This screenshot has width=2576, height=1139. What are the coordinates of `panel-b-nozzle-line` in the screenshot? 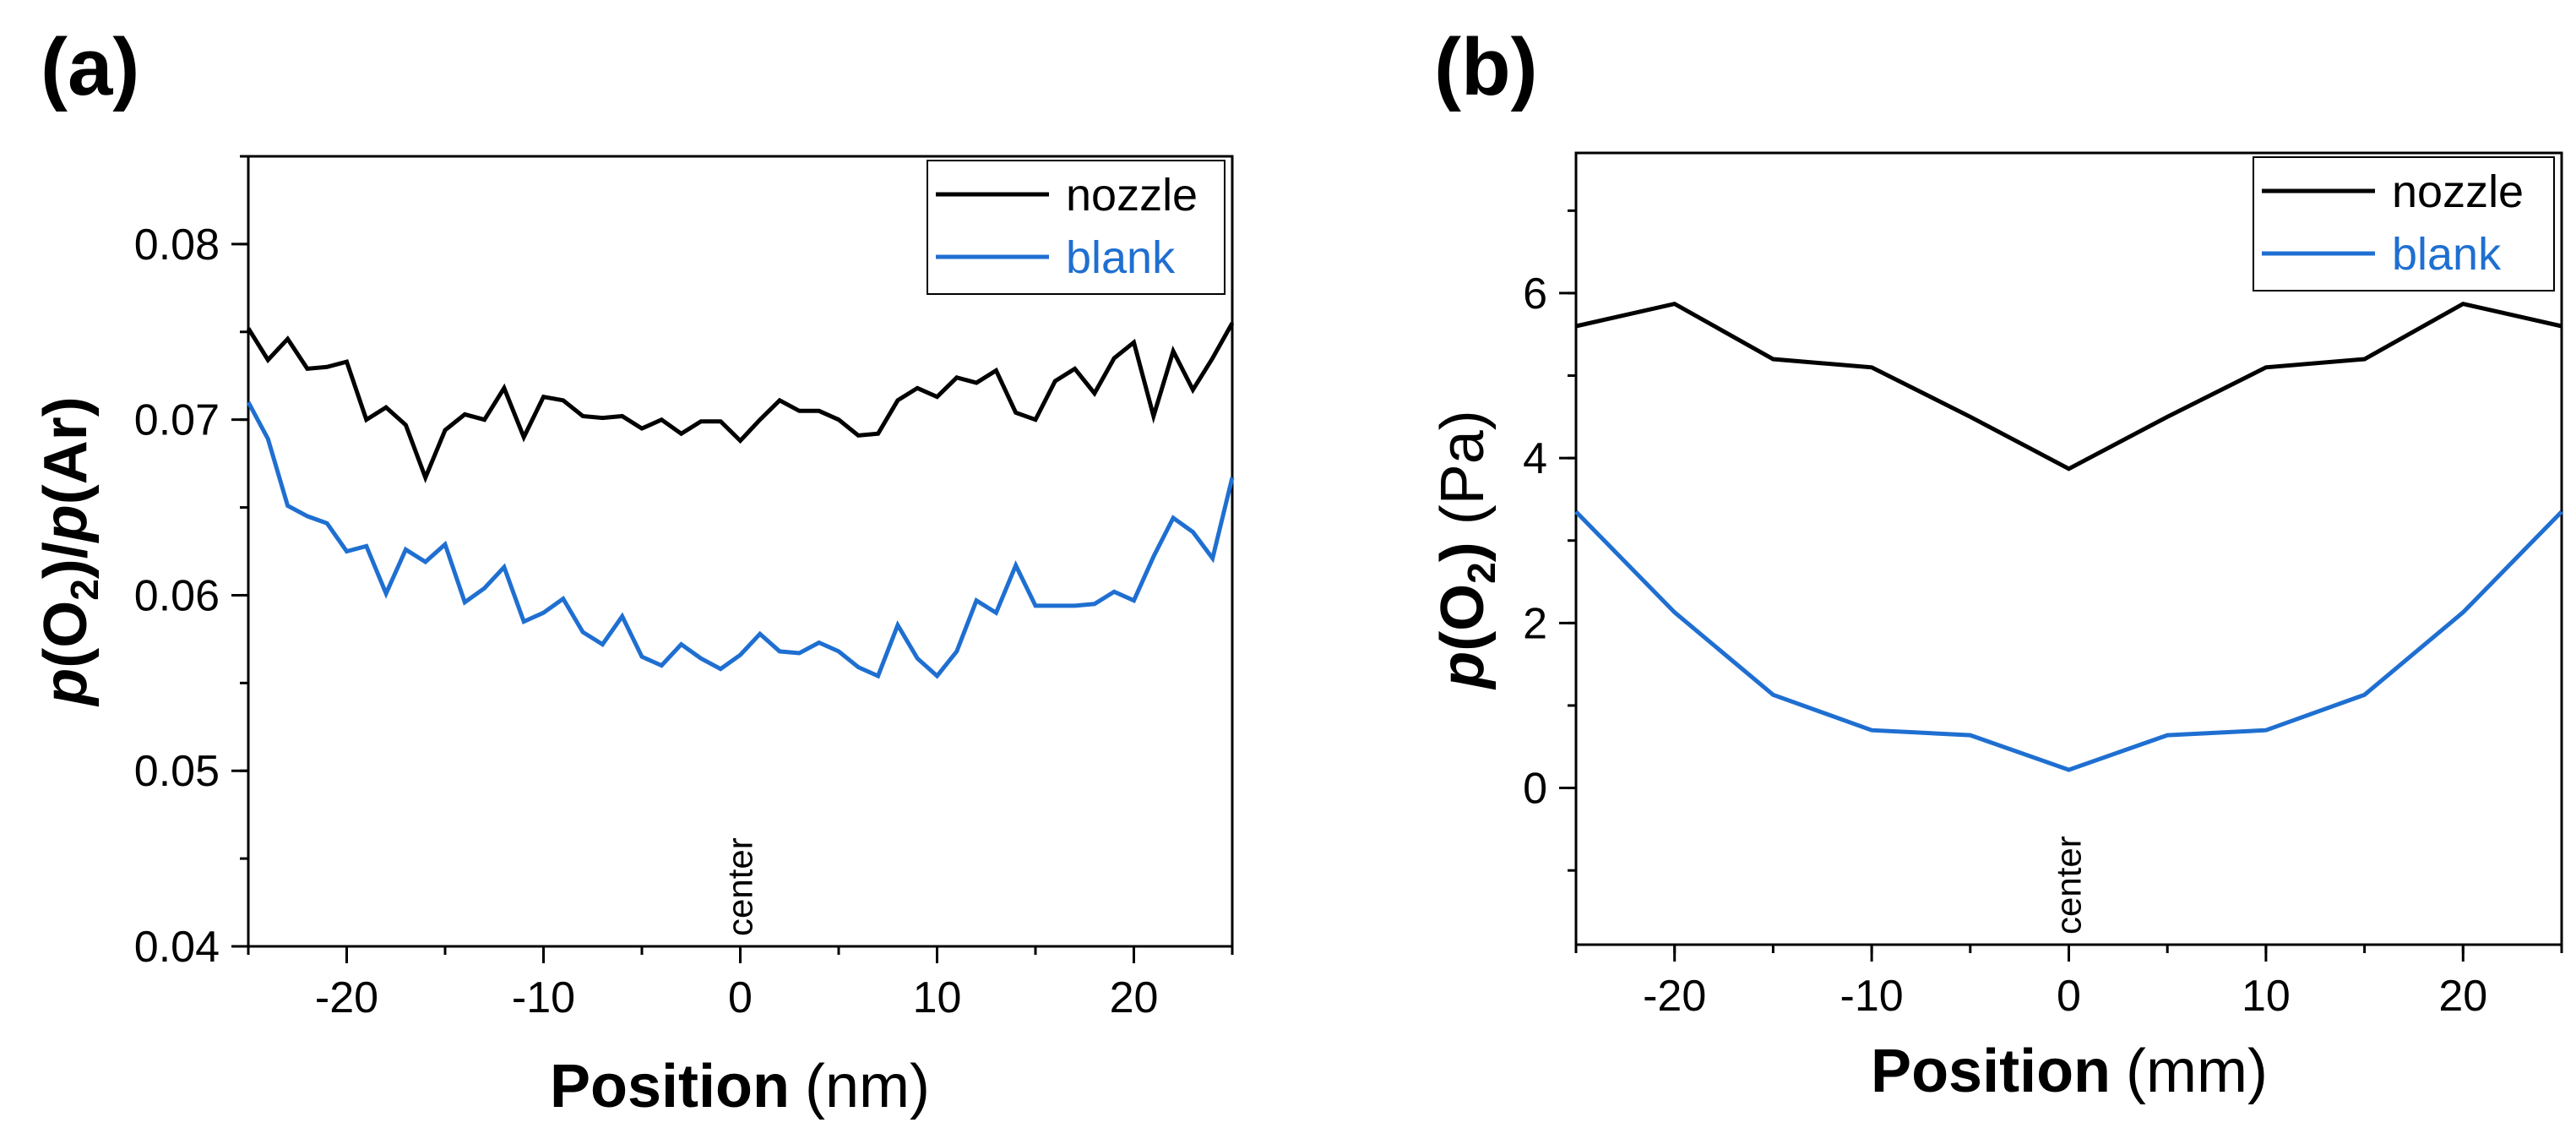 It's located at (2068, 386).